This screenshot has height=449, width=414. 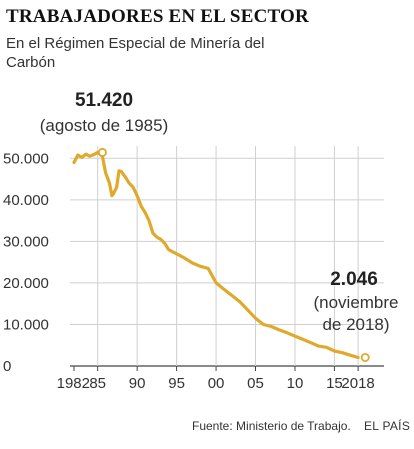 I want to click on annotation-end-label-1: (noviembre, so click(x=355, y=302).